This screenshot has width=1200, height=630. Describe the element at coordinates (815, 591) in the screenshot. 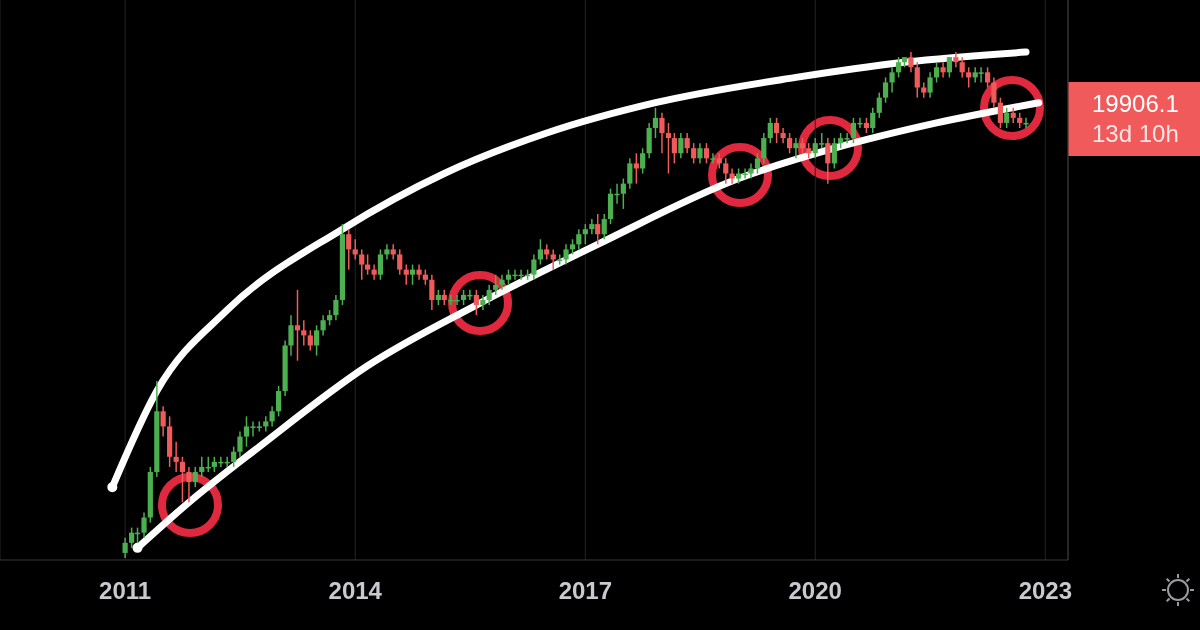

I see `x-tick-label: 2020` at that location.